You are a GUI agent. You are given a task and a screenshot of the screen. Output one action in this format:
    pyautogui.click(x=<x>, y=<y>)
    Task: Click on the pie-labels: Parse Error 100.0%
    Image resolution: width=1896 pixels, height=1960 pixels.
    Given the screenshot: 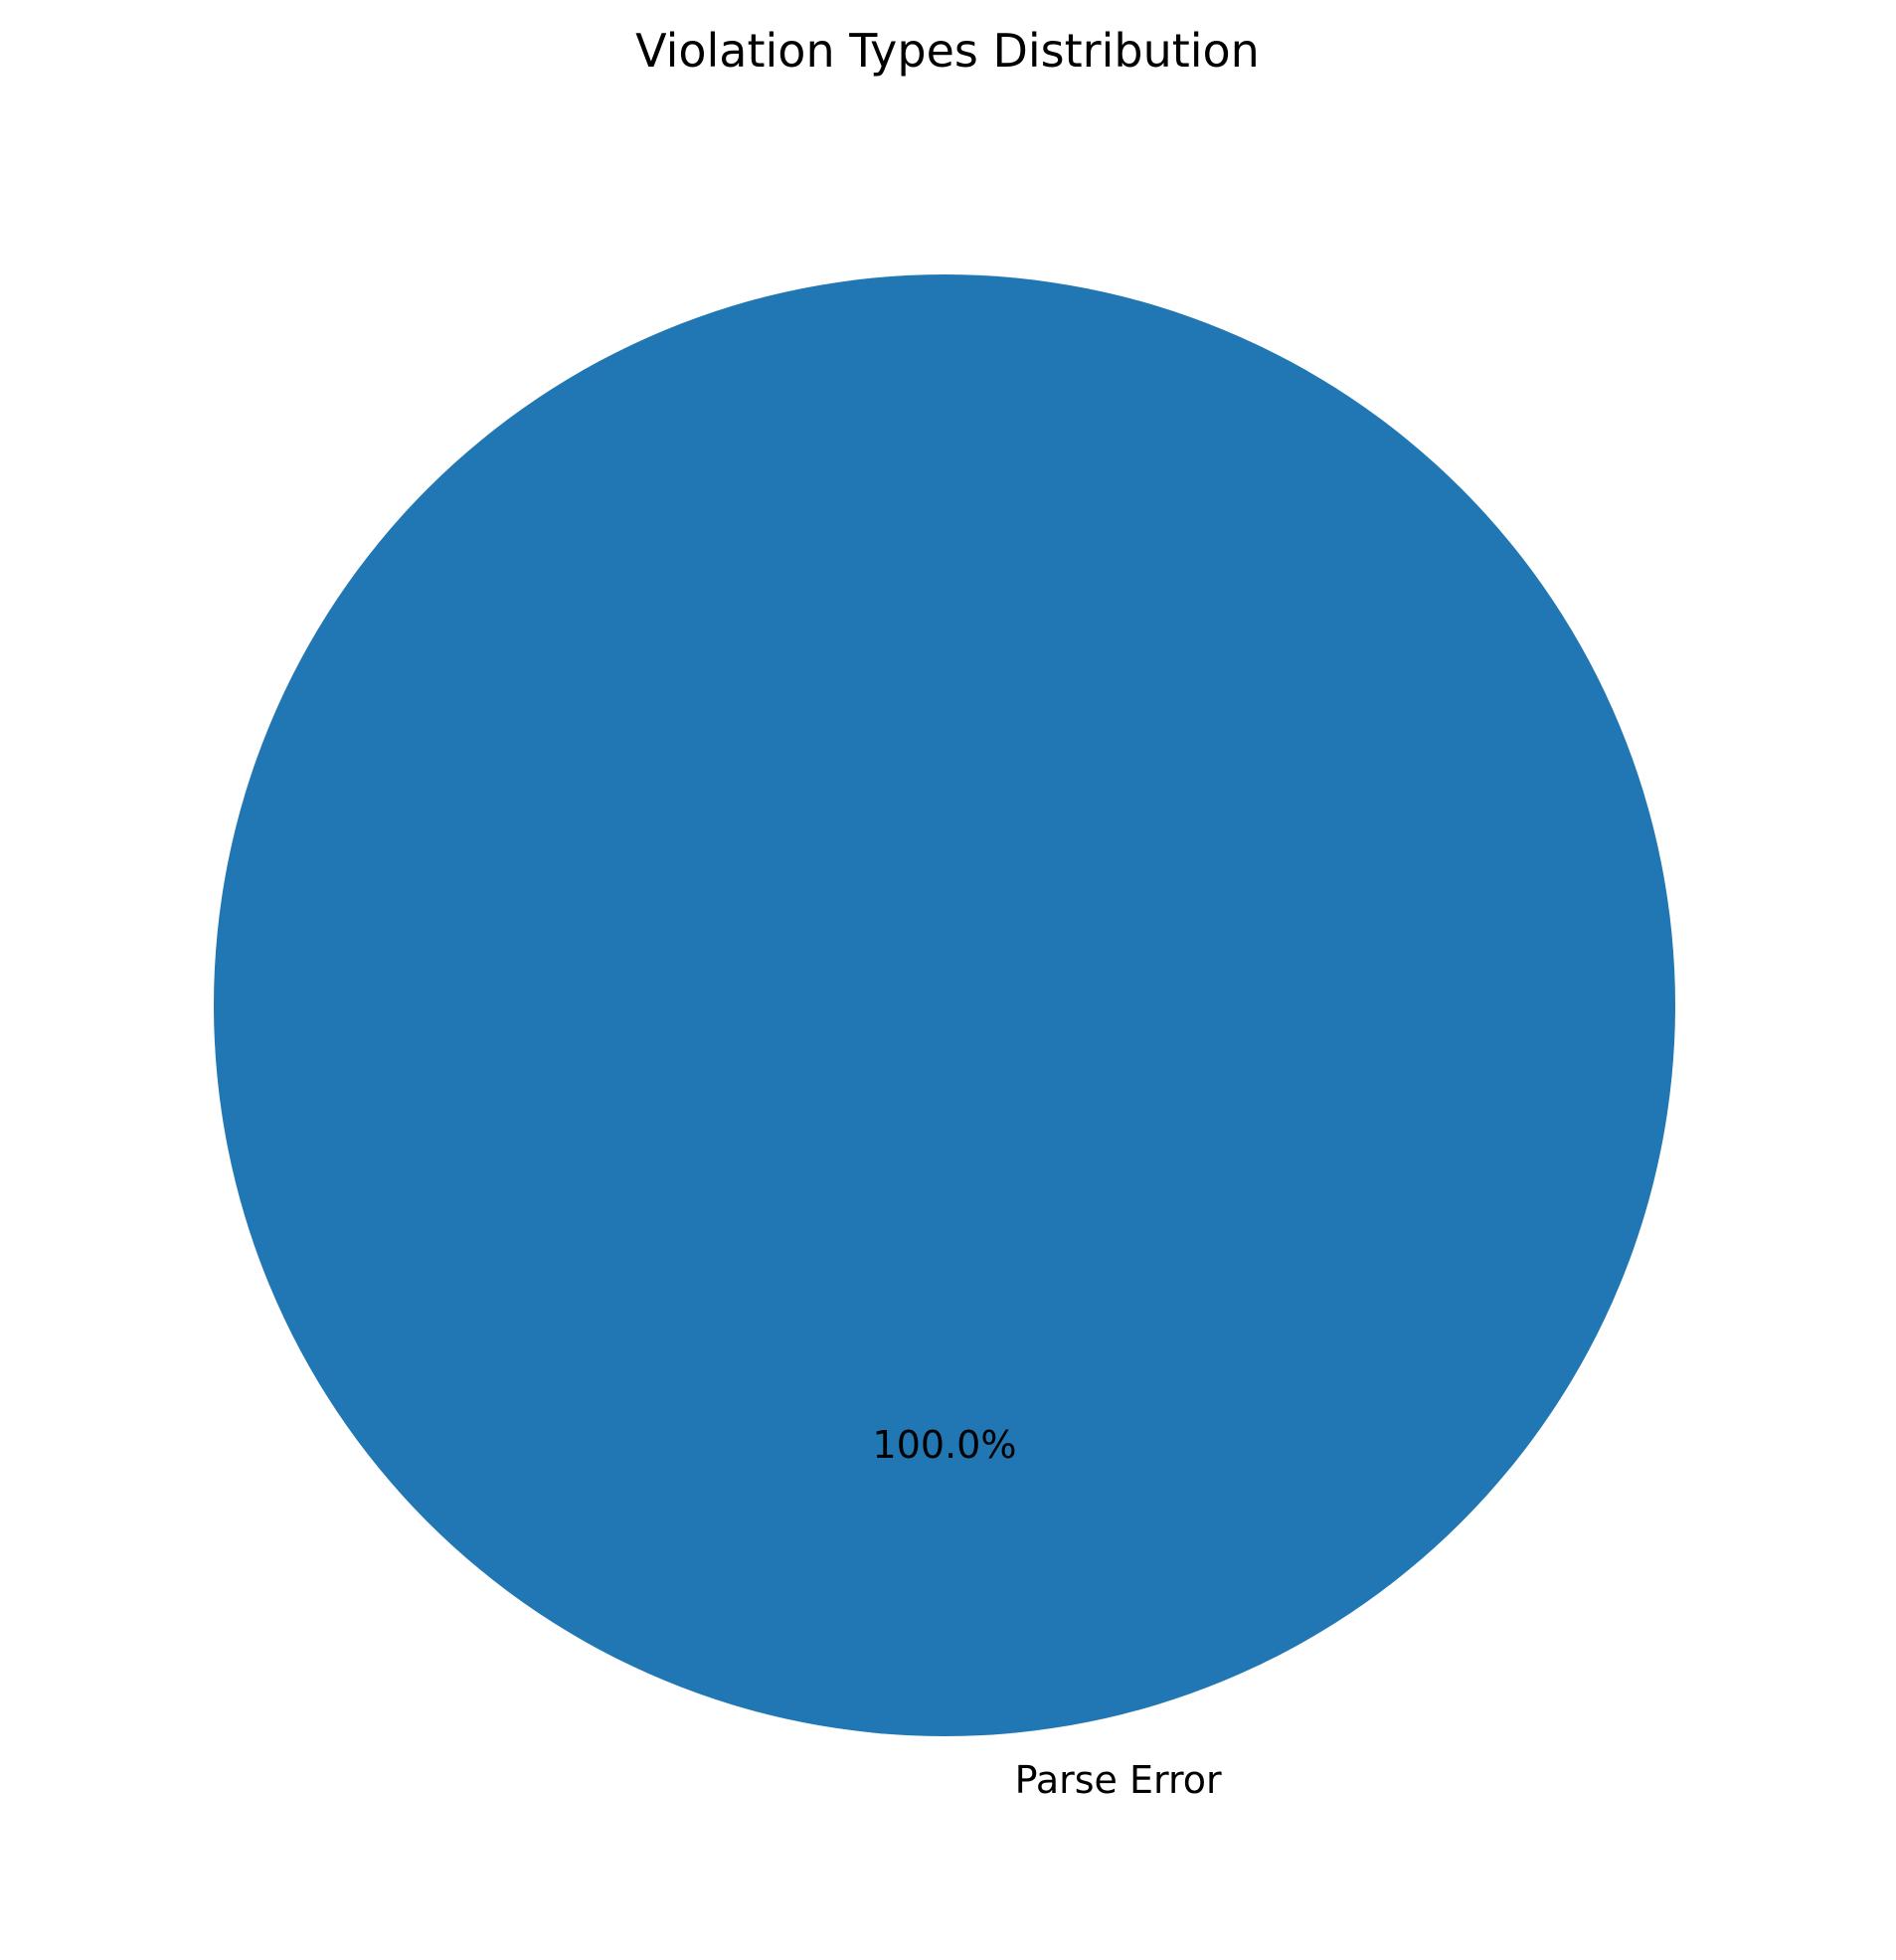 What is the action you would take?
    pyautogui.click(x=1047, y=1612)
    